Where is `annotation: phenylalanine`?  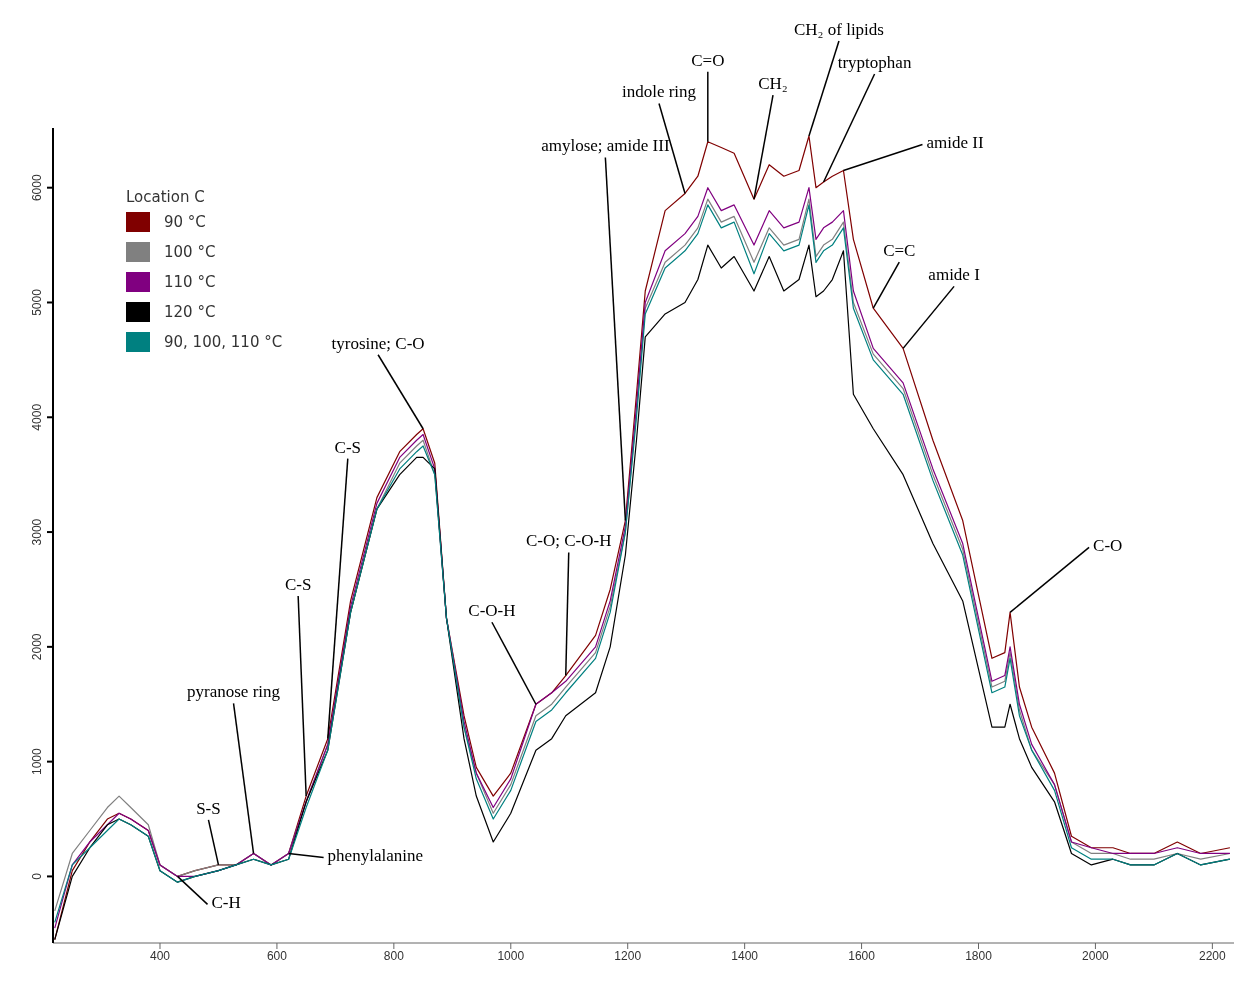
annotation: phenylalanine is located at coordinates (375, 856).